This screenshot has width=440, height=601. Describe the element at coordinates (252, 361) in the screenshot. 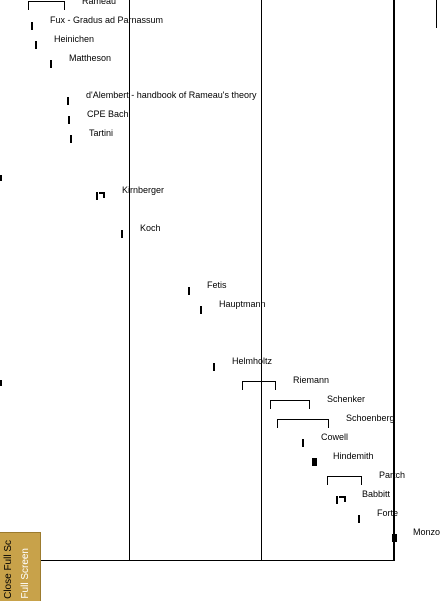

I see `timeline-label: Helmholtz` at that location.